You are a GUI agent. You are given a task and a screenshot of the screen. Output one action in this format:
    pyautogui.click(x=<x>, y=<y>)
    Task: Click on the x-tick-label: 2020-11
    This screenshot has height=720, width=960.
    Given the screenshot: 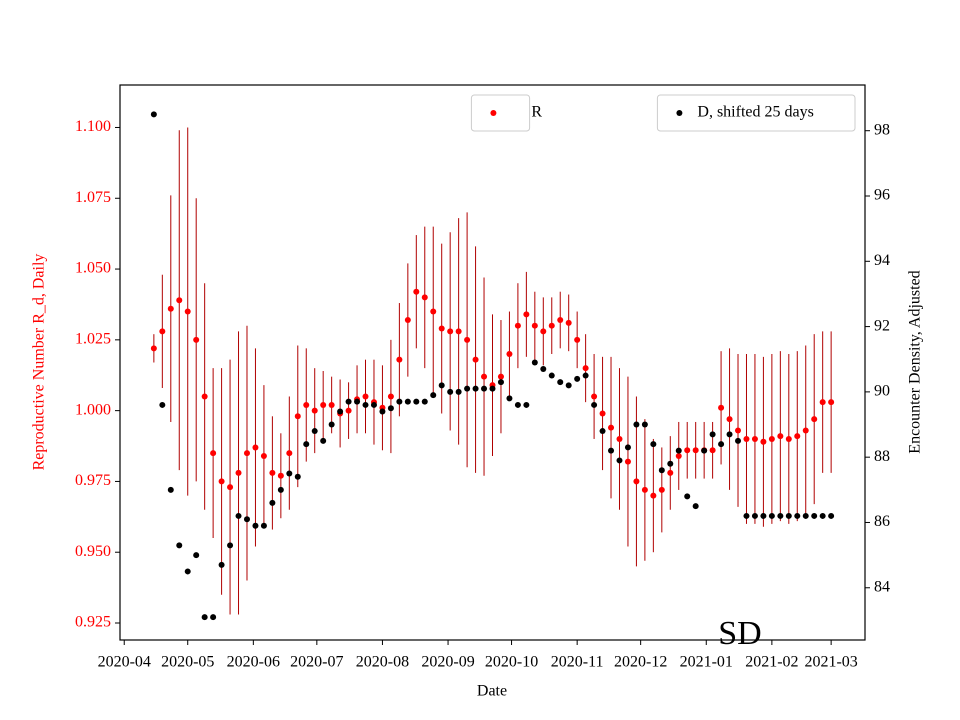 What is the action you would take?
    pyautogui.click(x=577, y=662)
    